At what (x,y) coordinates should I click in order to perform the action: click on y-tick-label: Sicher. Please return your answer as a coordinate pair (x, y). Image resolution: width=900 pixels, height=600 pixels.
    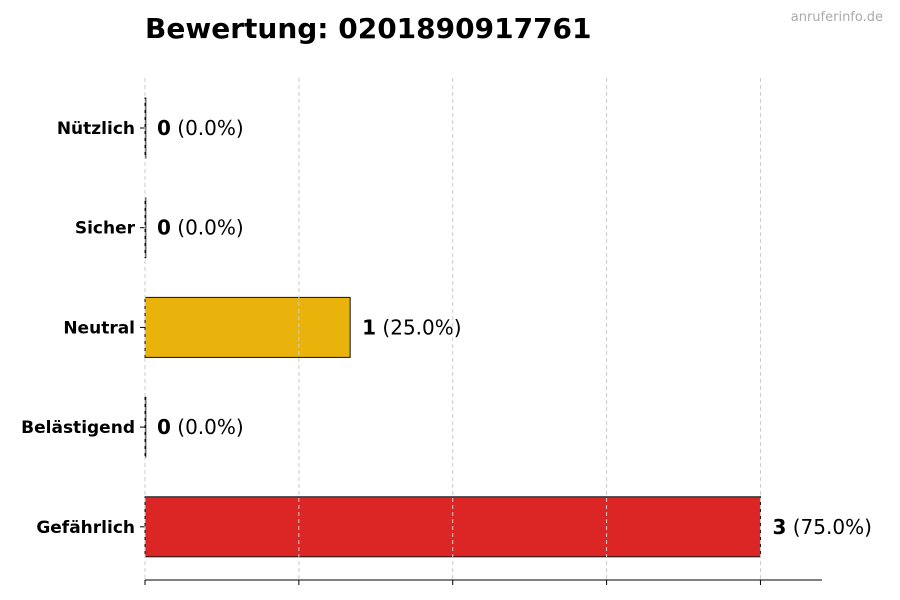
    Looking at the image, I should click on (105, 229).